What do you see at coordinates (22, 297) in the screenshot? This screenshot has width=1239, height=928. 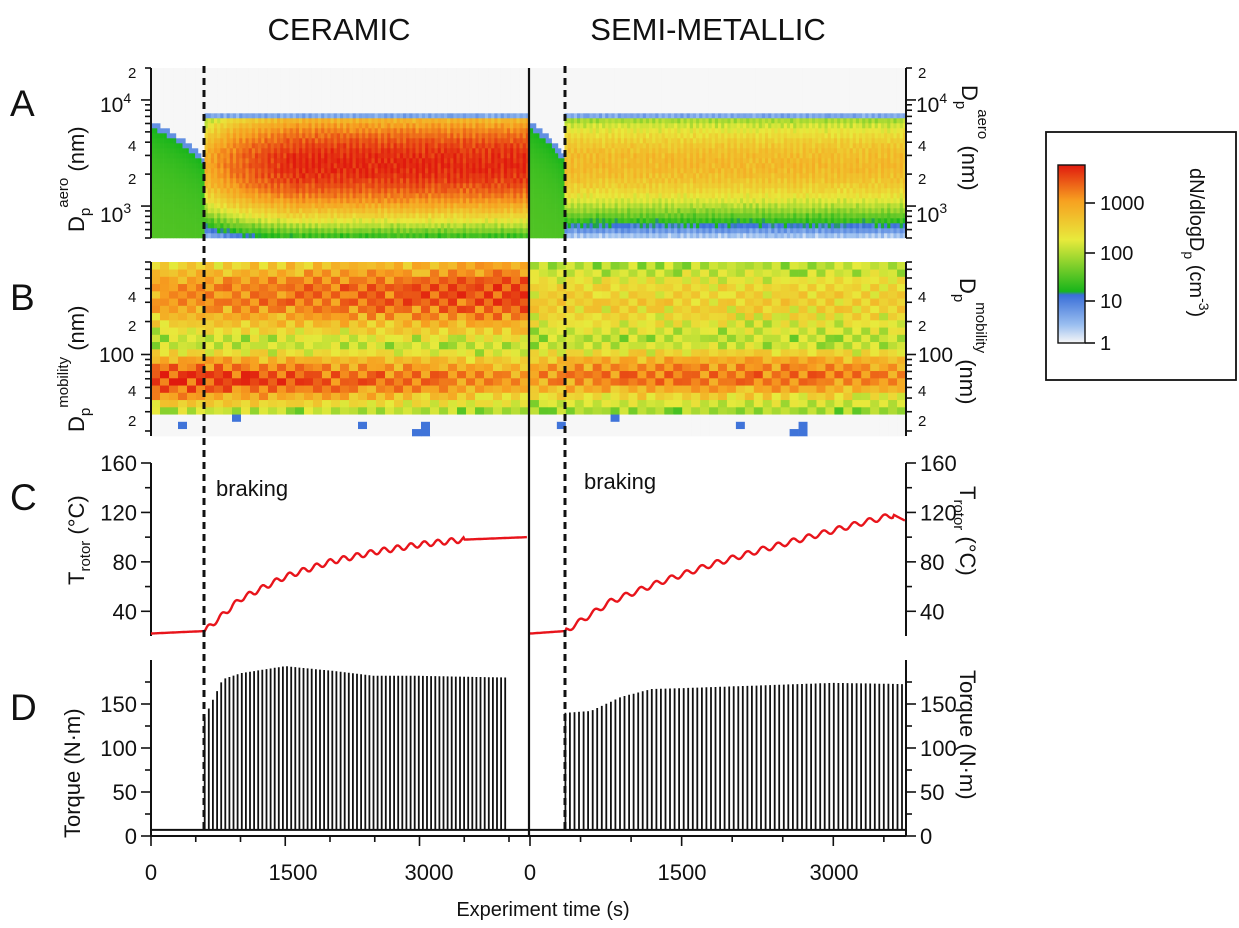 I see `panel-letter-b: B` at bounding box center [22, 297].